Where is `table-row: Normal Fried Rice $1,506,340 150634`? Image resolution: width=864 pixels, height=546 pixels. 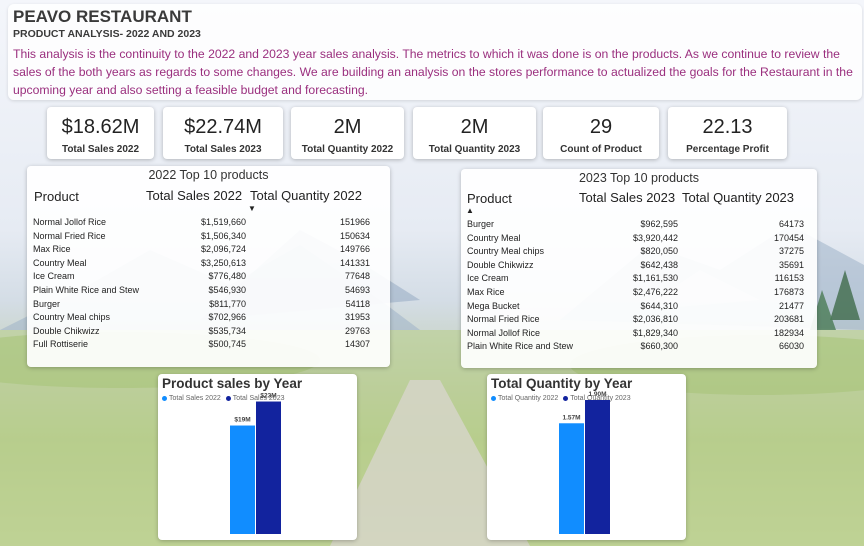 table-row: Normal Fried Rice $1,506,340 150634 is located at coordinates (208, 238).